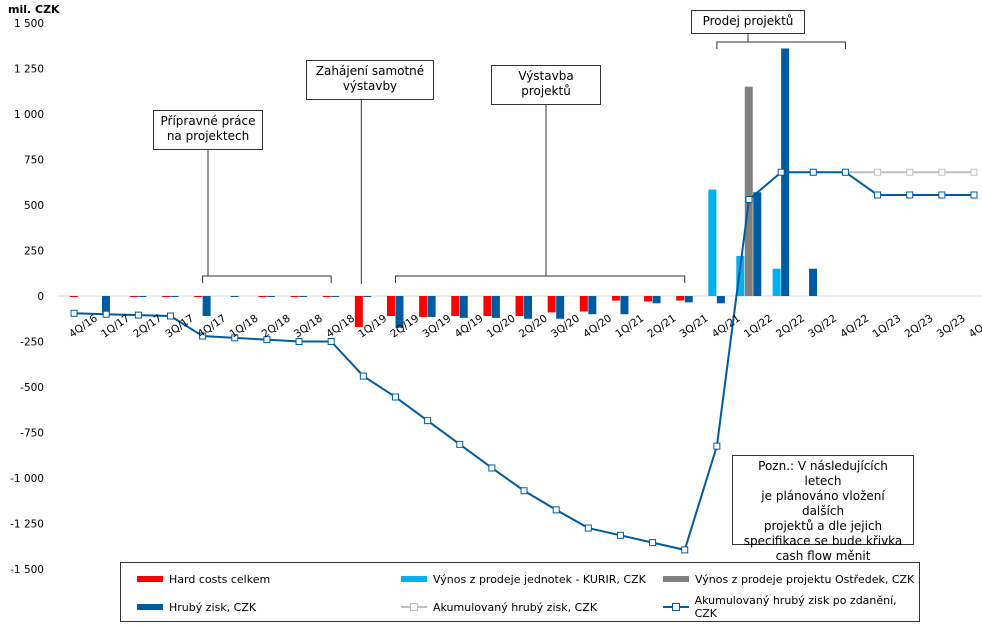  What do you see at coordinates (469, 326) in the screenshot?
I see `x-tick-label: 4Q/19` at bounding box center [469, 326].